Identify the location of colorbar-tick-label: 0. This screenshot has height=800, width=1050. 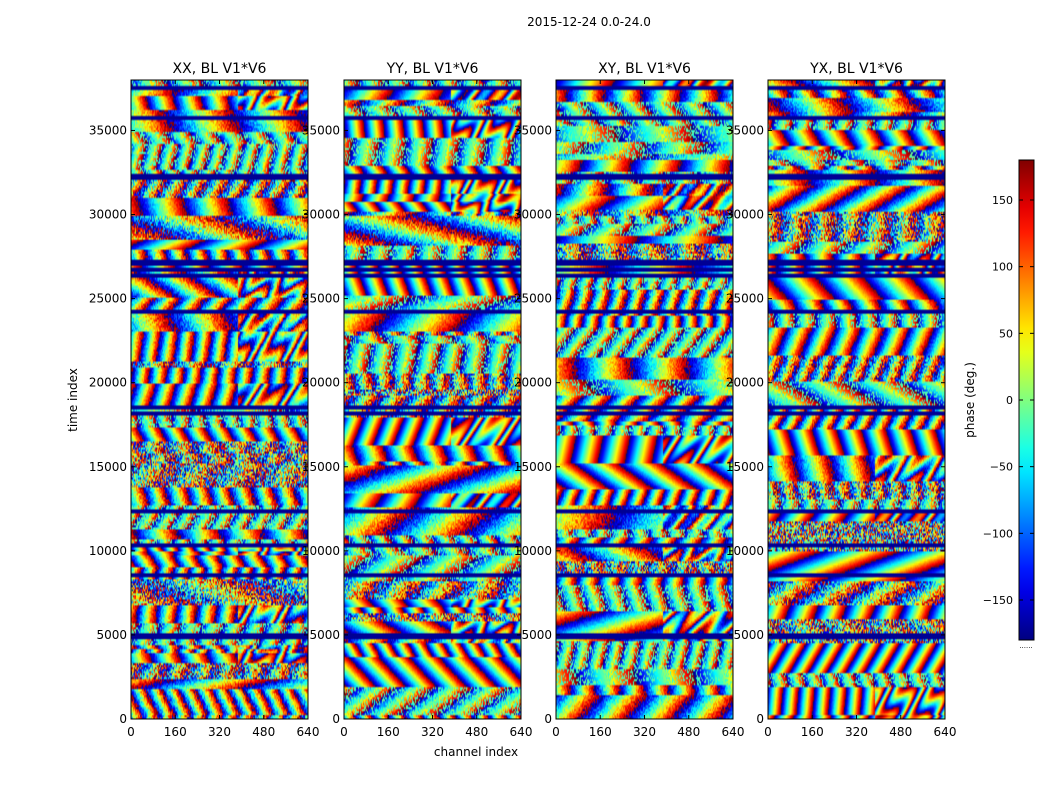
(1009, 400).